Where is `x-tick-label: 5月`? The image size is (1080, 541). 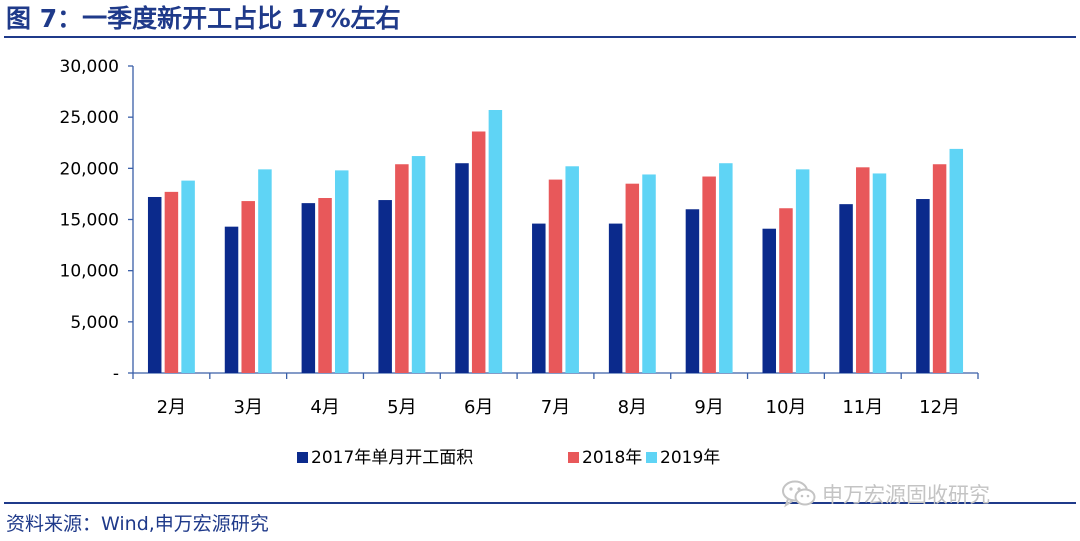 x-tick-label: 5月 is located at coordinates (401, 407).